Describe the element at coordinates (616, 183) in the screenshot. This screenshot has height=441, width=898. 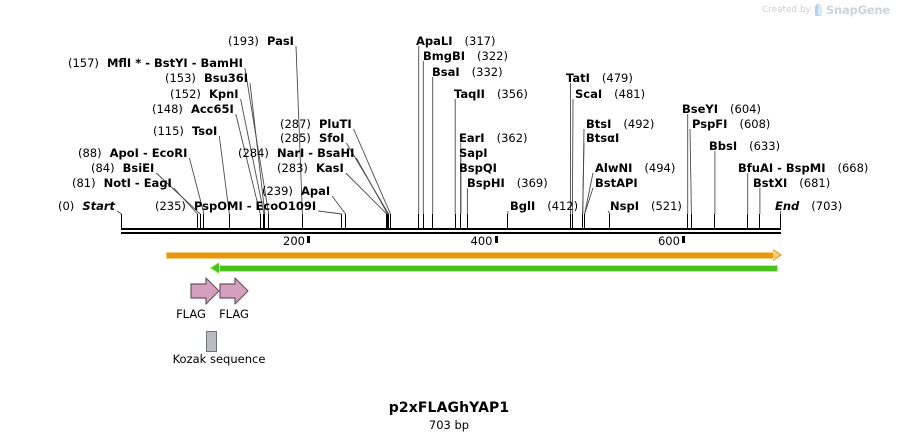
I see `enzyme-label-bstAPI: BstAPI` at that location.